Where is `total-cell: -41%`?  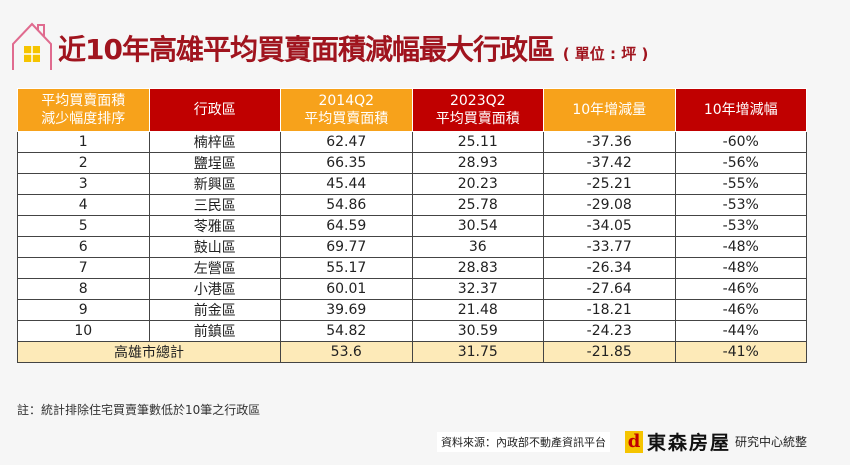 total-cell: -41% is located at coordinates (740, 352).